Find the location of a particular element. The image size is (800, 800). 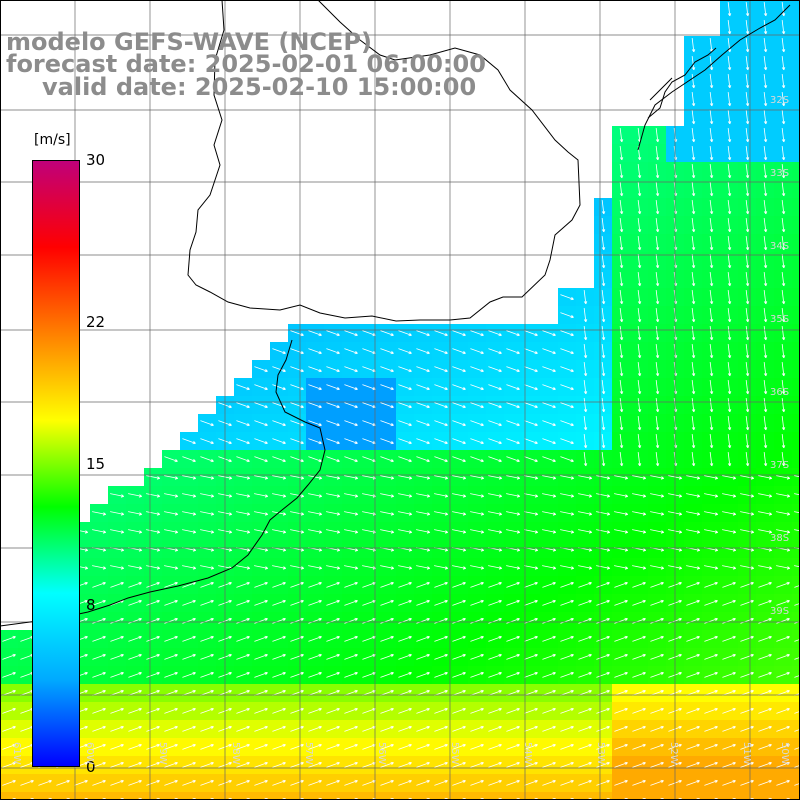

coastline-south is located at coordinates (163, 483).